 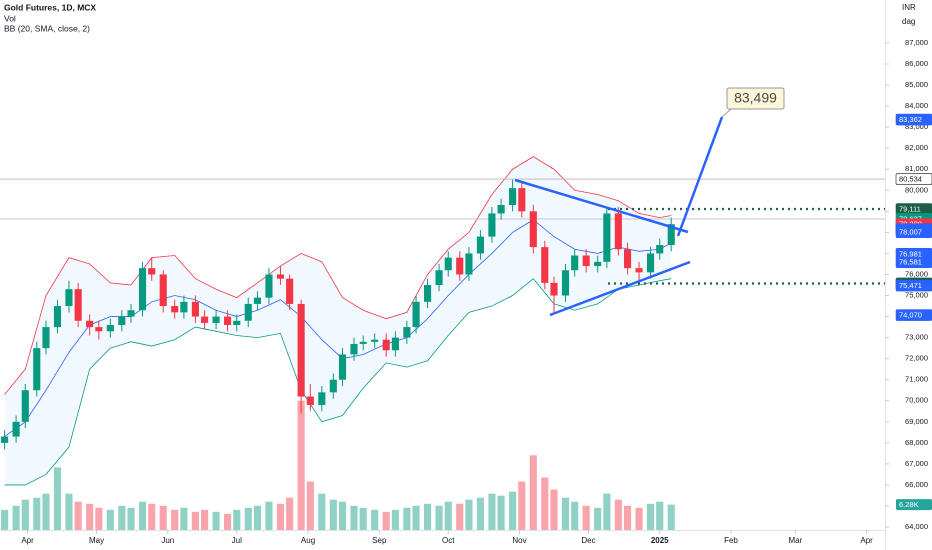 What do you see at coordinates (916, 126) in the screenshot?
I see `y-tick-label: 83,000` at bounding box center [916, 126].